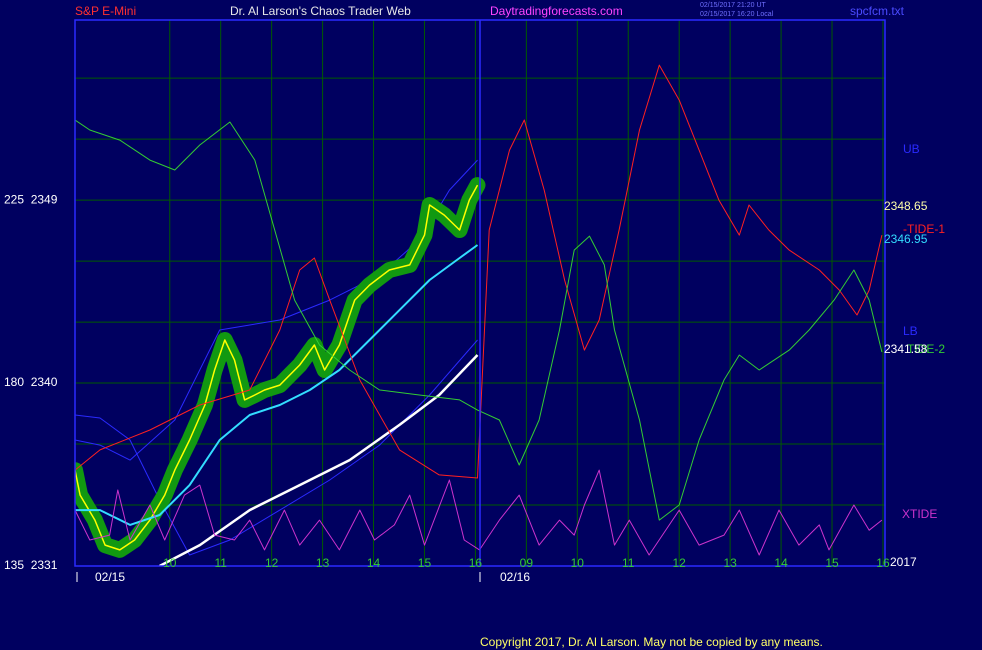  Describe the element at coordinates (911, 149) in the screenshot. I see `legend-label: UB` at that location.